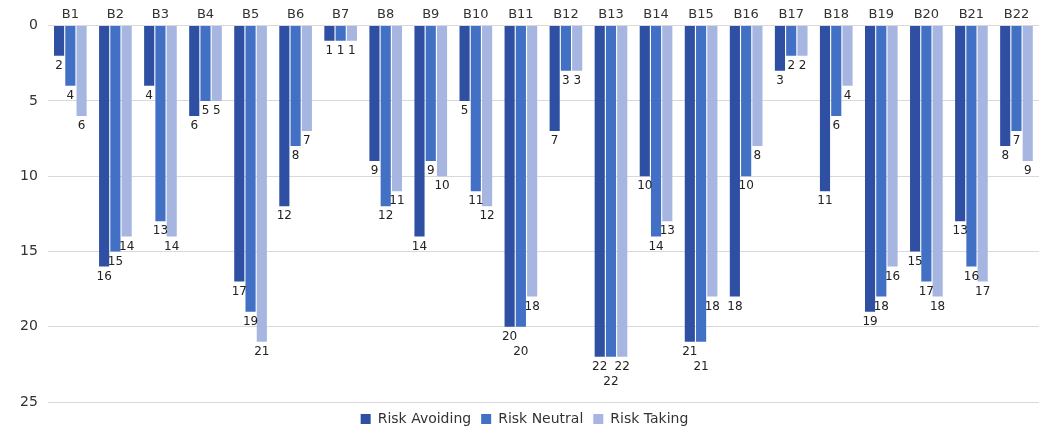 This screenshot has height=440, width=1049. What do you see at coordinates (250, 14) in the screenshot?
I see `x-tick-label: B5` at bounding box center [250, 14].